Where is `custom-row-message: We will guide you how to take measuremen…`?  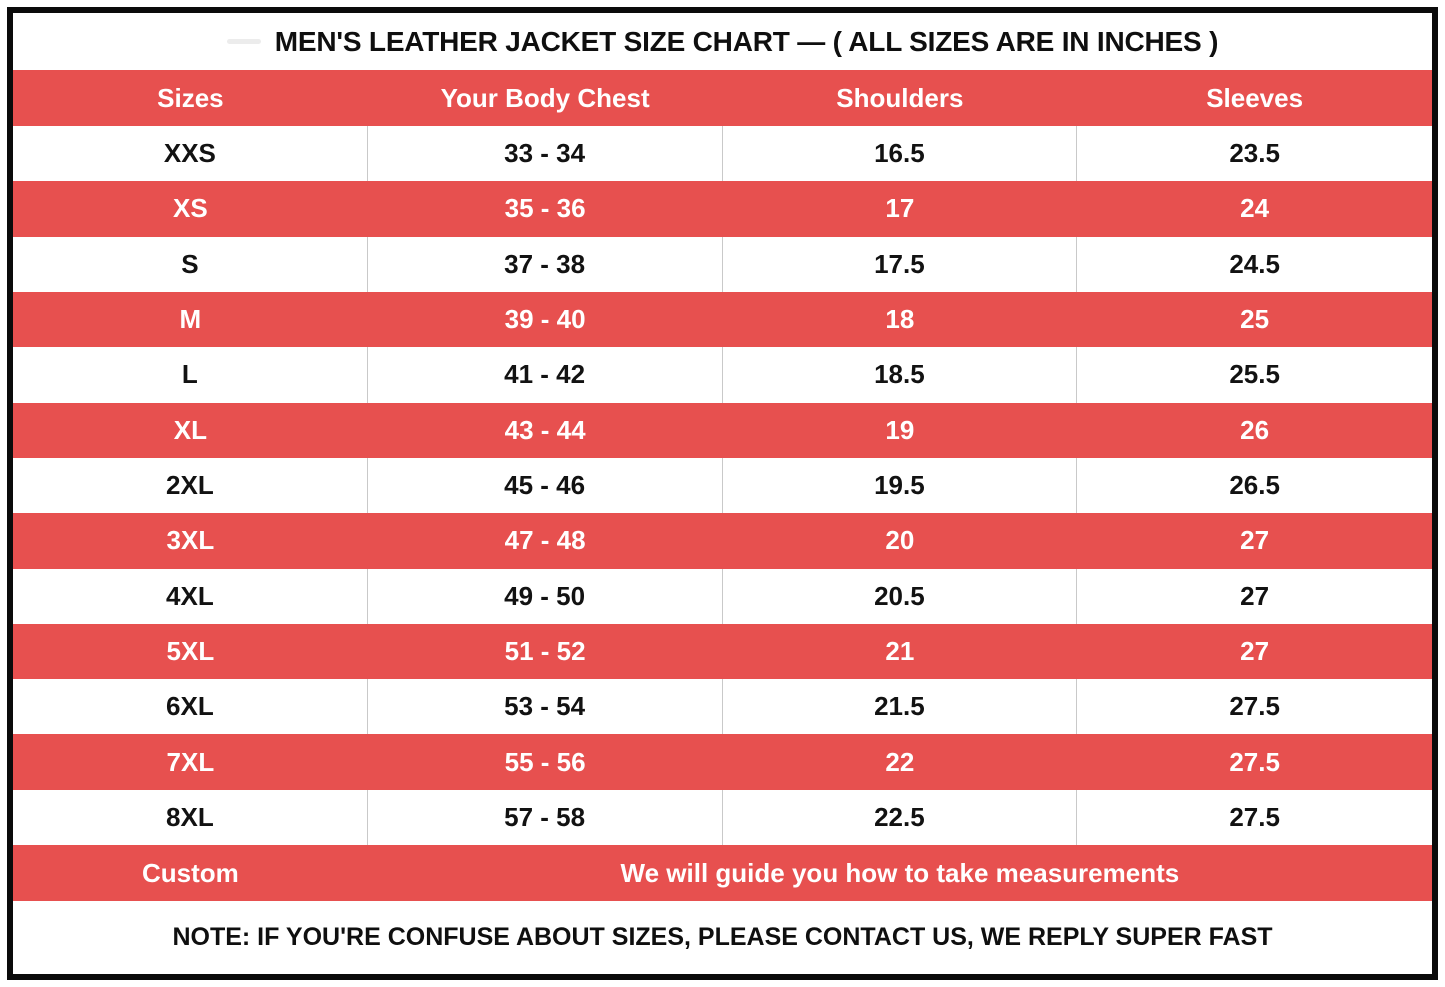
custom-row-message: We will guide you how to take measuremen… is located at coordinates (900, 872).